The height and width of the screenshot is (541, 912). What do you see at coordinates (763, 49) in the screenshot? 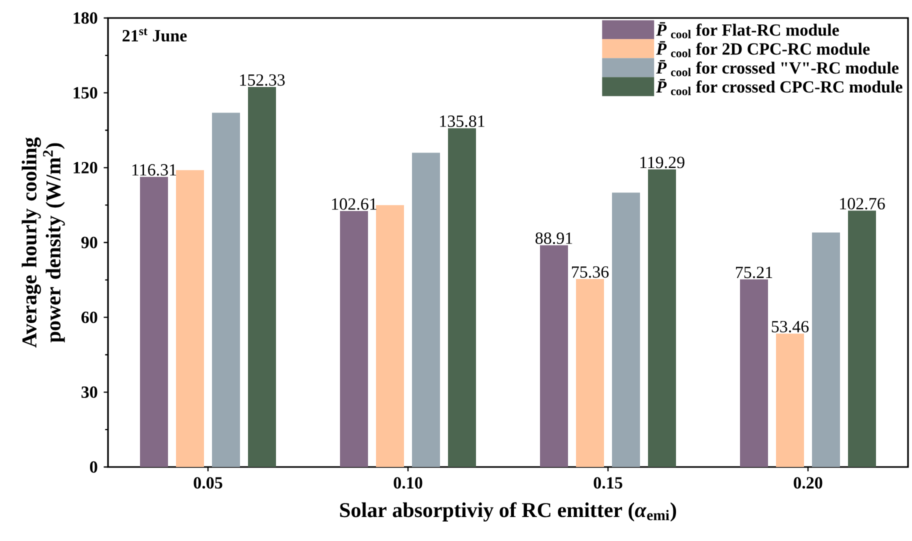
I see `legend-label: P̄$_{cool}$ for 2D CPC-RC module` at bounding box center [763, 49].